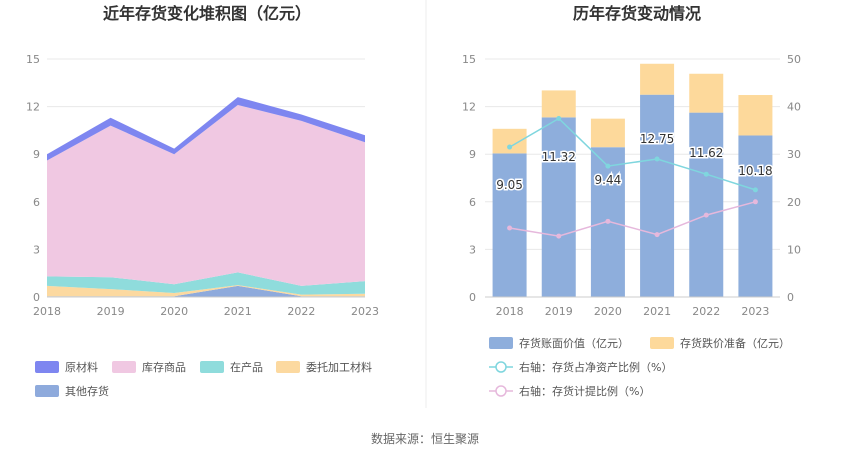  Describe the element at coordinates (472, 154) in the screenshot. I see `right-y-tick-label: 9` at that location.